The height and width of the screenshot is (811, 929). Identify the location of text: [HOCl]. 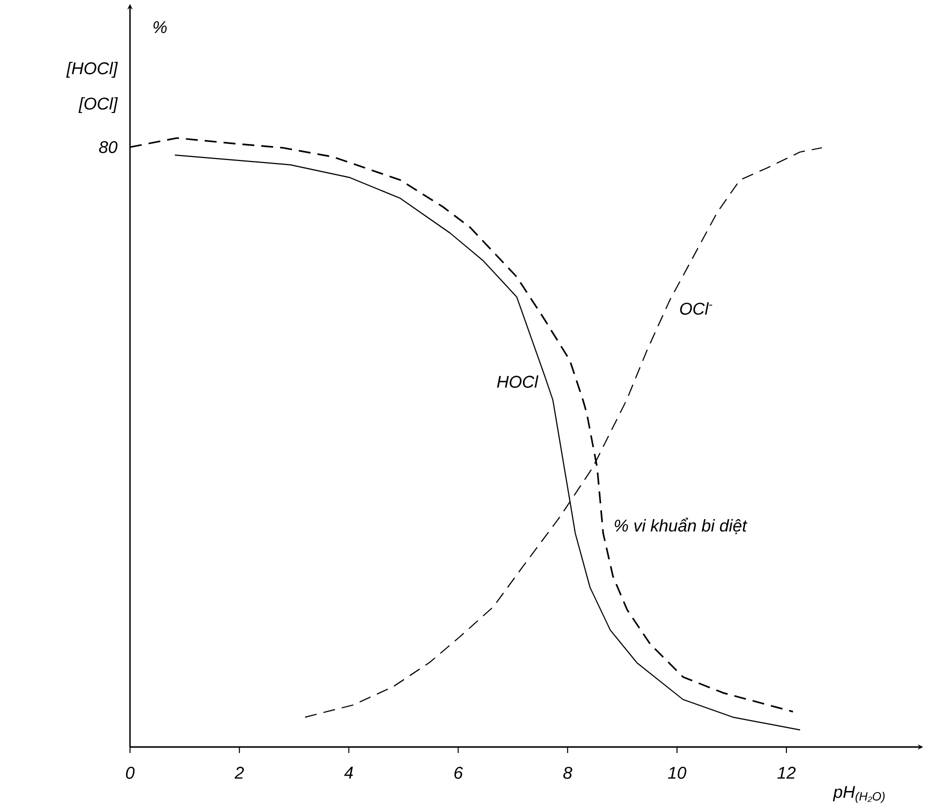
(92, 70).